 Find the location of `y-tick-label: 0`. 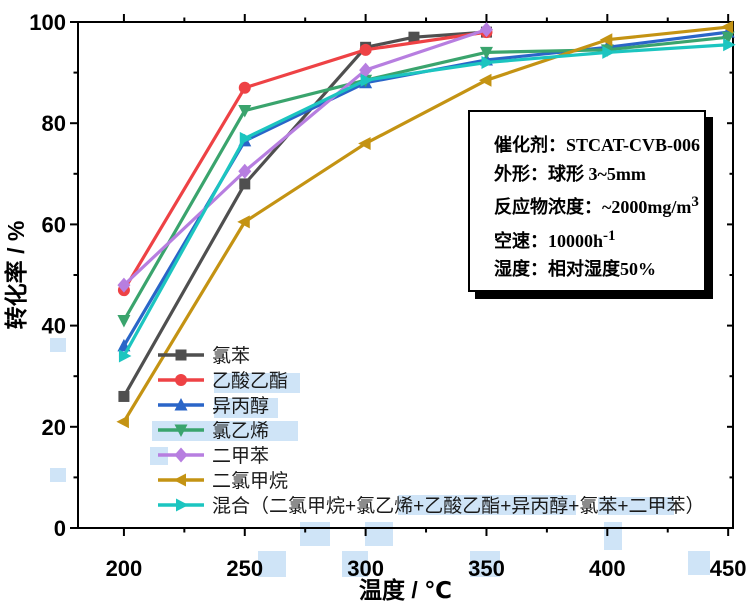

y-tick-label: 0 is located at coordinates (60, 528).